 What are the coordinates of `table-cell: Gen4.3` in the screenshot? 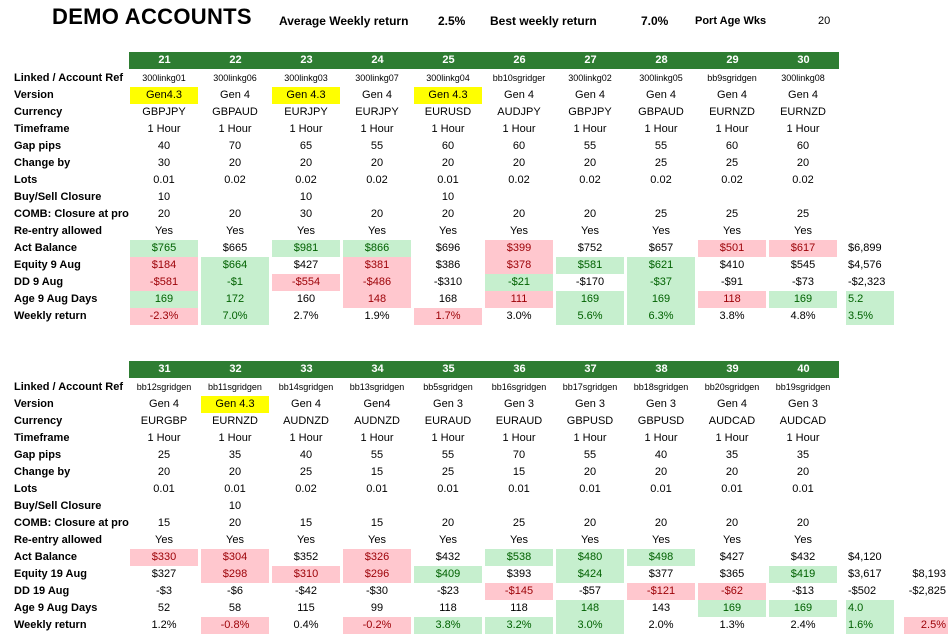 It's located at (164, 95).